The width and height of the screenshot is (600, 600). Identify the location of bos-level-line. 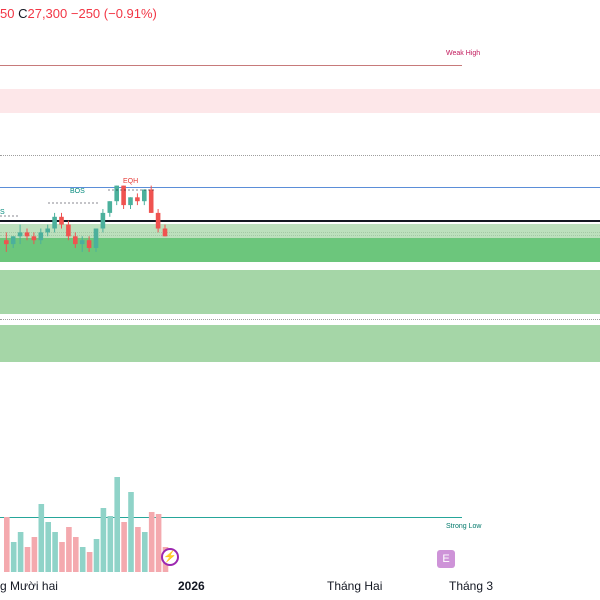
(300, 187).